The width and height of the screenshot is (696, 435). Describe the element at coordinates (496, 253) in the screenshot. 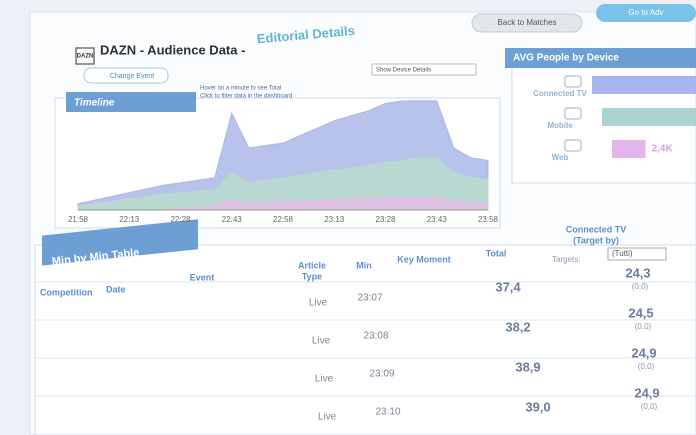

I see `column-header: Total` at that location.